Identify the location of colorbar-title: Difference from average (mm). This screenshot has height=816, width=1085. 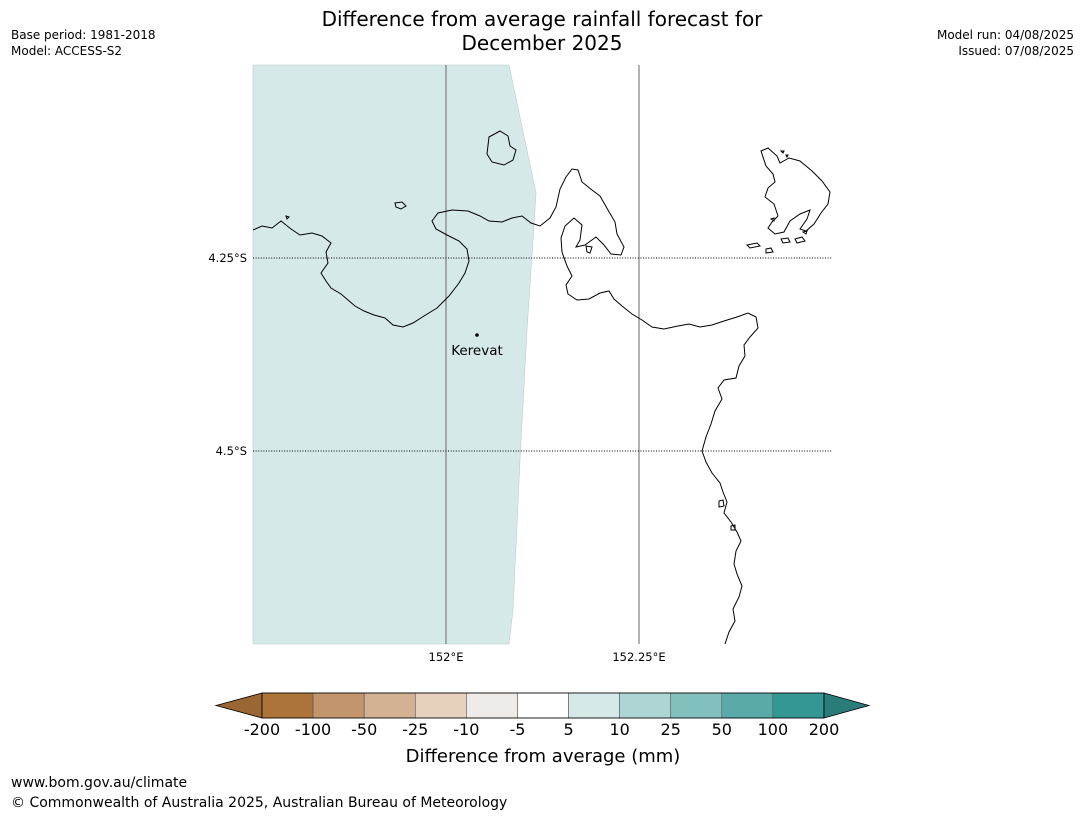
(543, 756).